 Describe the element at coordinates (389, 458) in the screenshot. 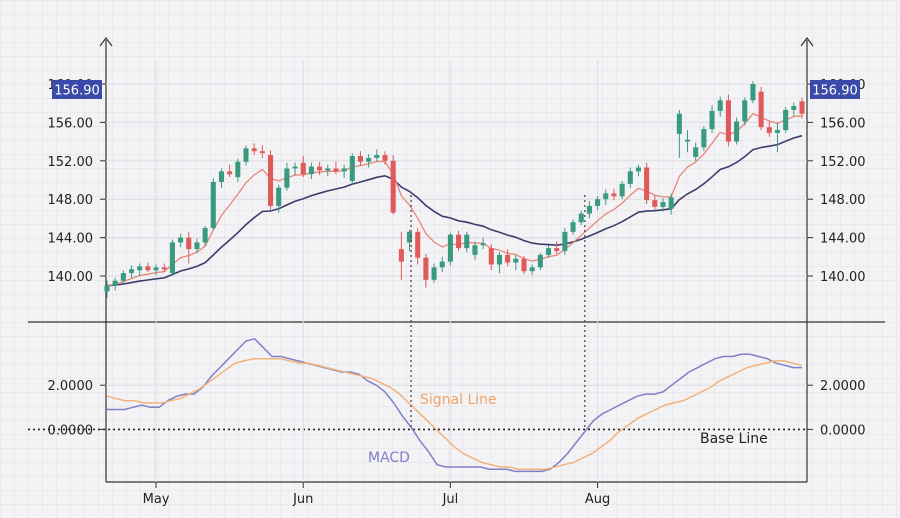

I see `macd-annotation: MACD` at that location.